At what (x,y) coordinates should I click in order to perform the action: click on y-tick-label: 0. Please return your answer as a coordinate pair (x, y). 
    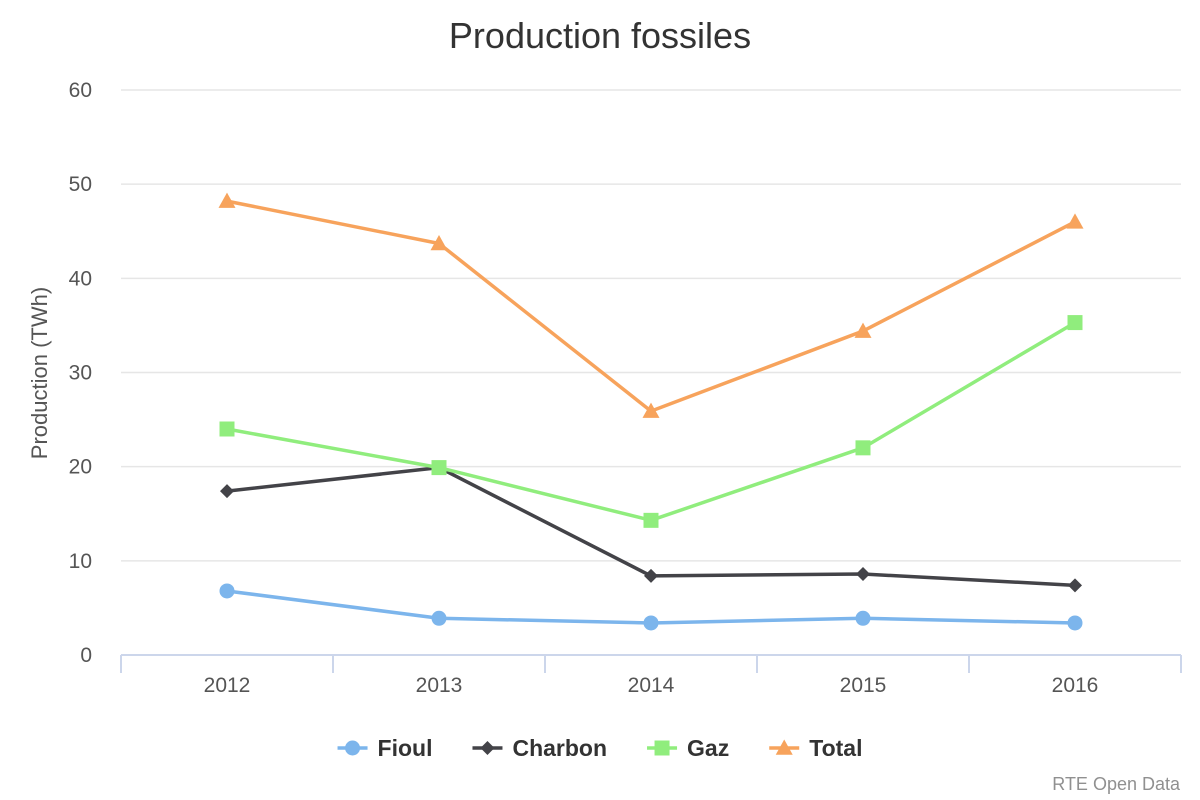
    Looking at the image, I should click on (86, 655).